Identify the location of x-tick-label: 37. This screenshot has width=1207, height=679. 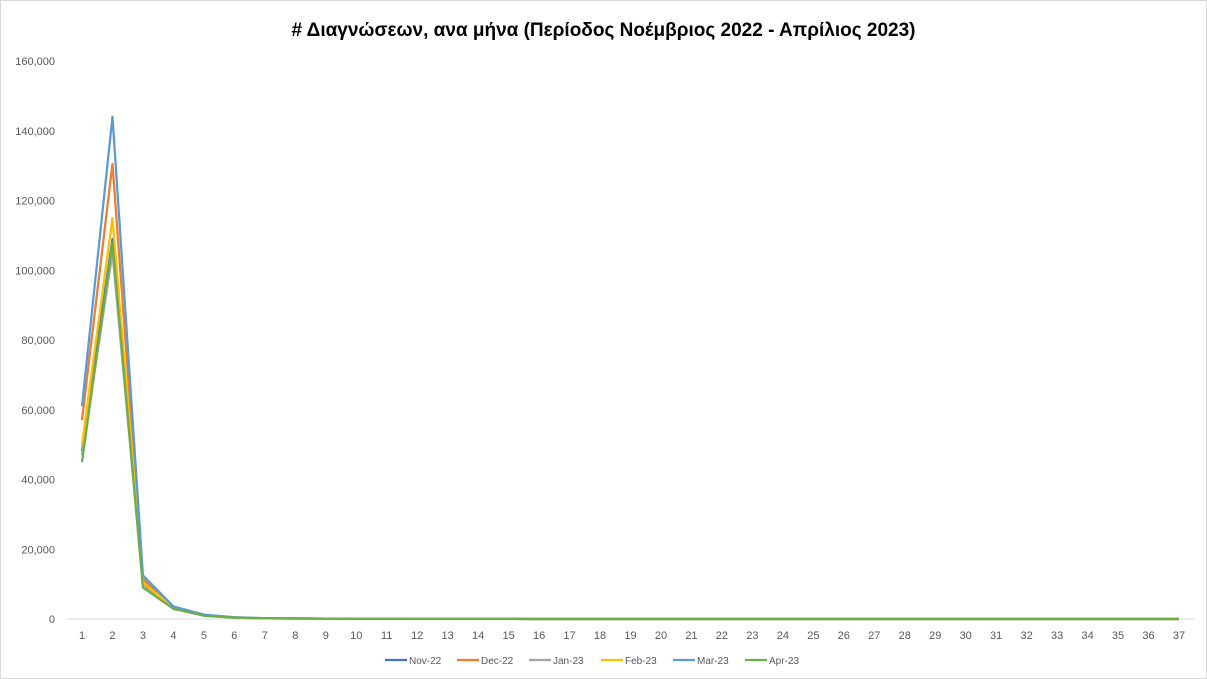
(1179, 636).